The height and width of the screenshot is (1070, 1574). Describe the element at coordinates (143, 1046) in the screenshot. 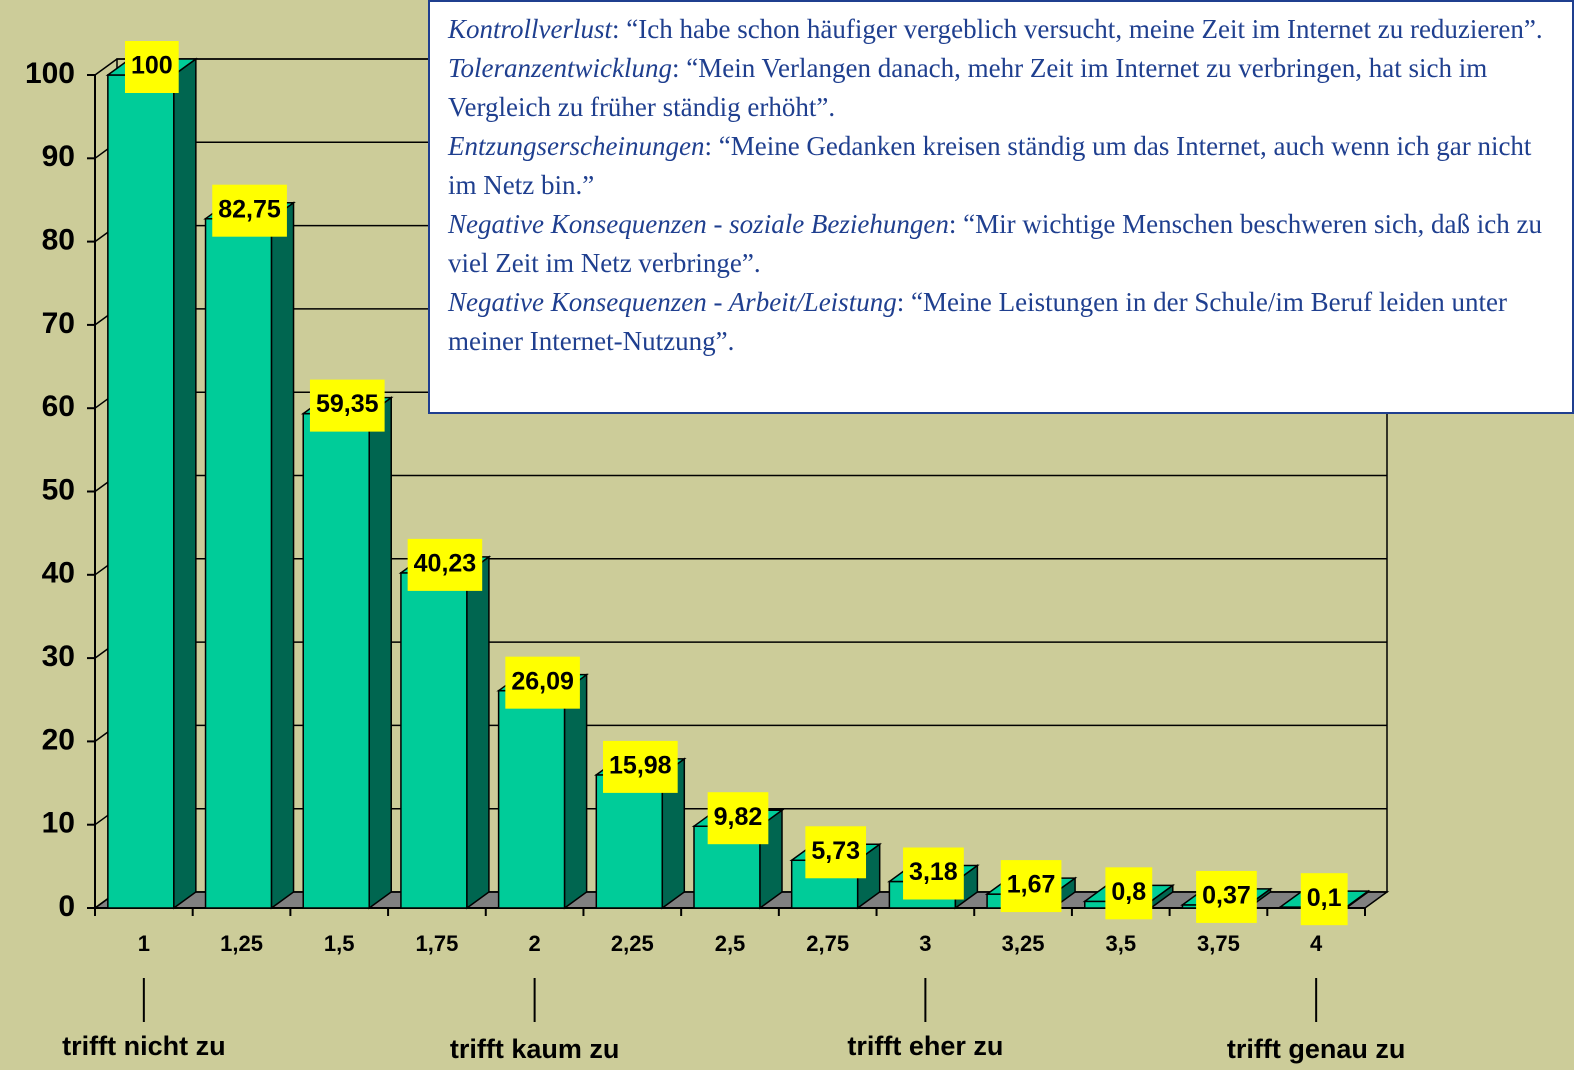

I see `scale-label: trifft nicht zu` at that location.